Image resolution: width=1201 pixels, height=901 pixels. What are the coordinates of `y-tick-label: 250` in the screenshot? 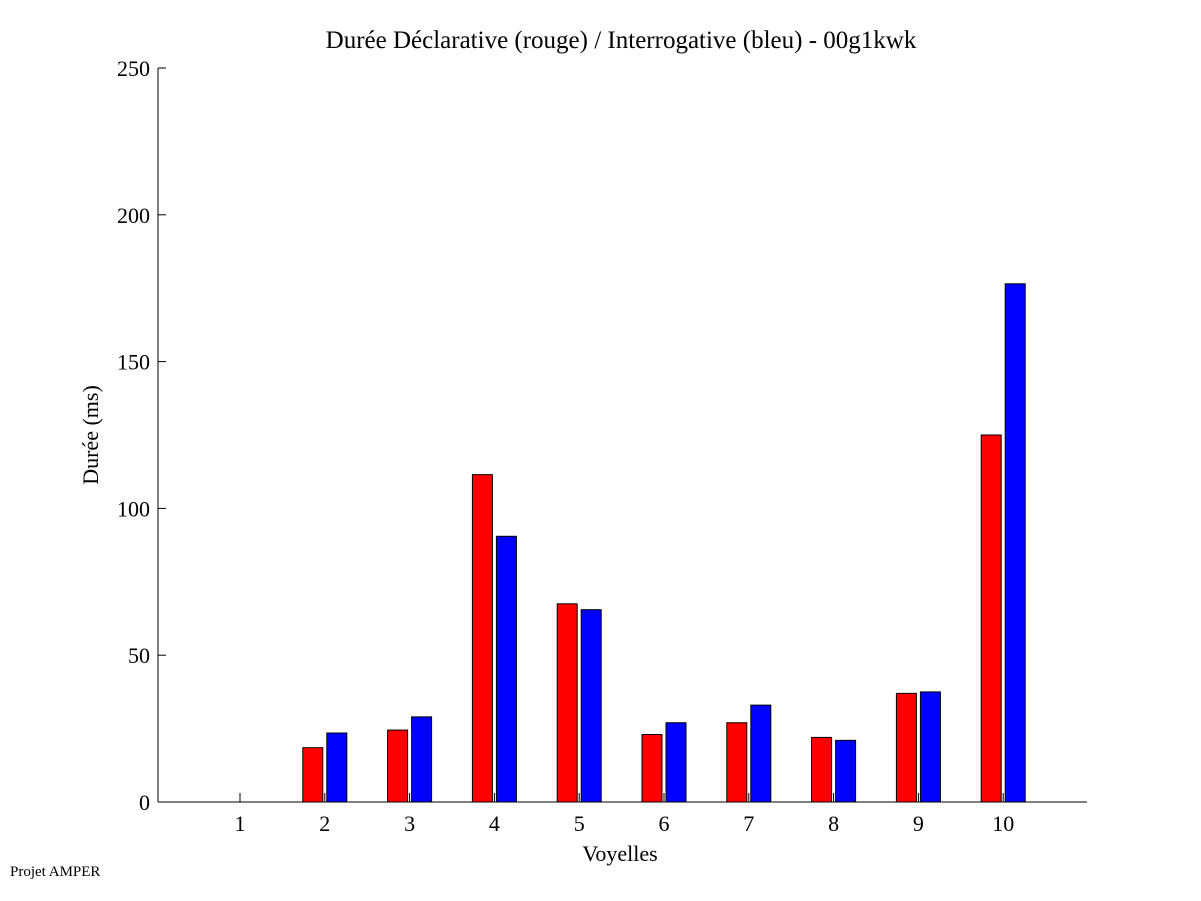 It's located at (133, 68).